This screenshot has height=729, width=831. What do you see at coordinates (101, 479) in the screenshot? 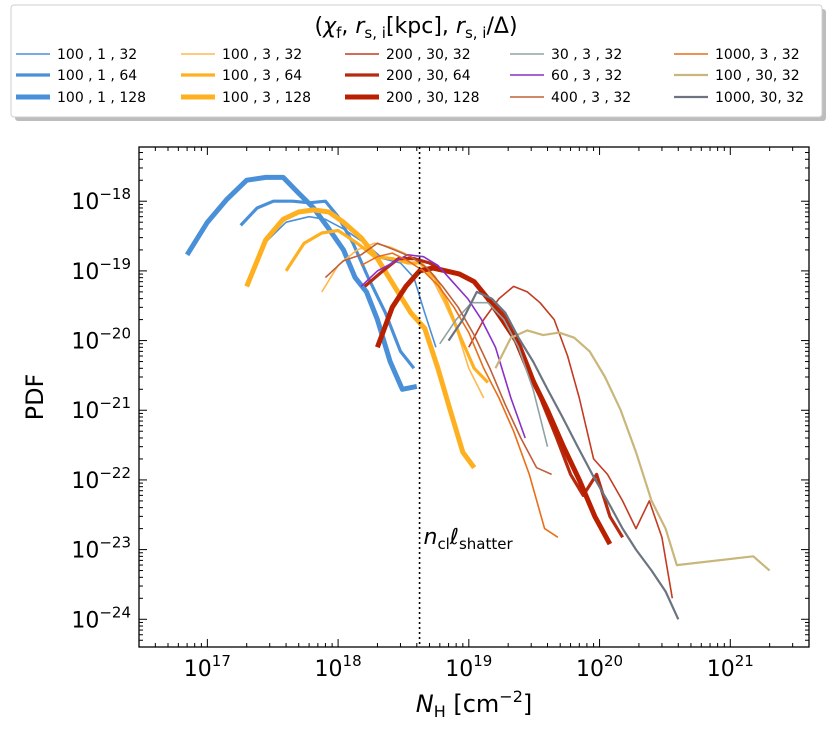
I see `y-tick-label: 10−22` at bounding box center [101, 479].